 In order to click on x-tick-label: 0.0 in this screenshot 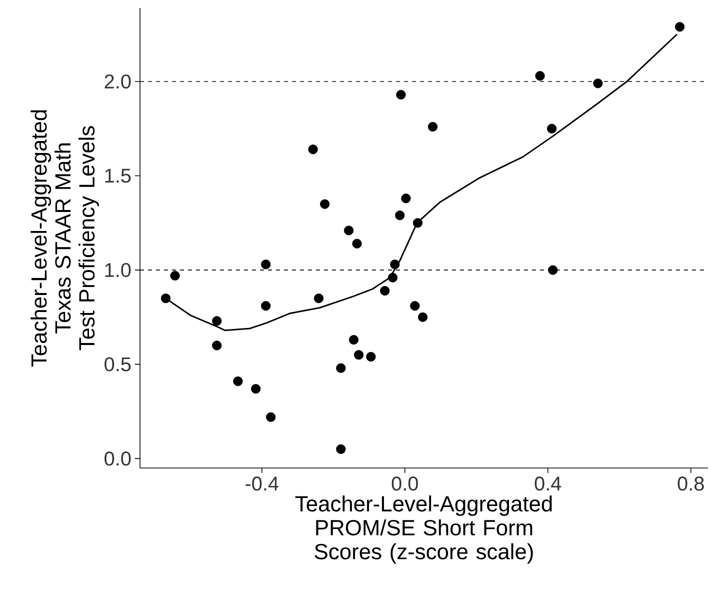, I will do `click(405, 483)`.